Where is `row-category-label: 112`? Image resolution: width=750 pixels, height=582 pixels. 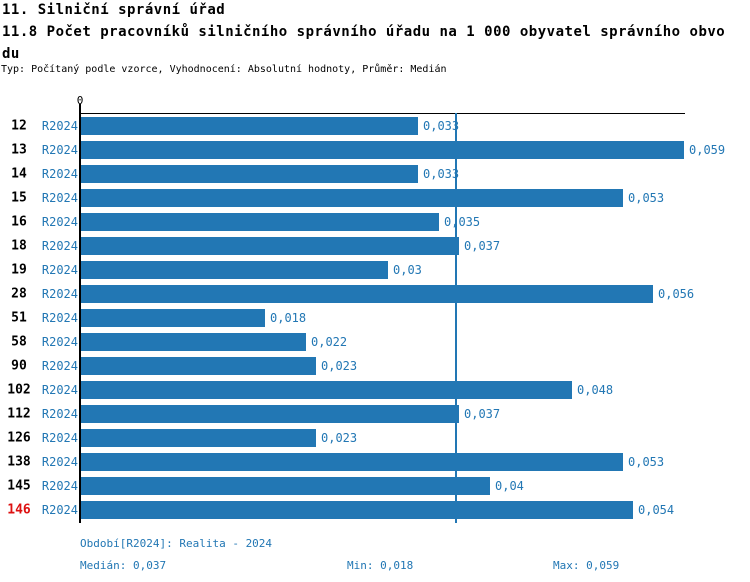 row-category-label: 112 is located at coordinates (19, 414).